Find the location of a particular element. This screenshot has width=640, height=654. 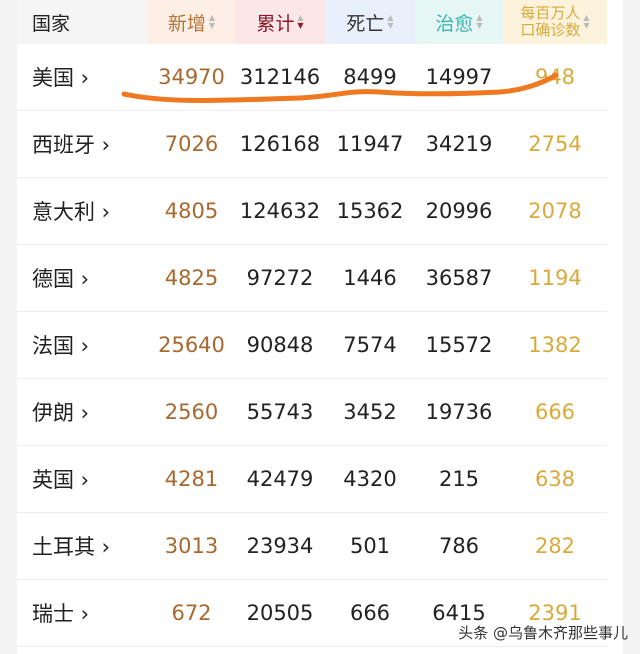

total-cases: 312146 is located at coordinates (280, 77).